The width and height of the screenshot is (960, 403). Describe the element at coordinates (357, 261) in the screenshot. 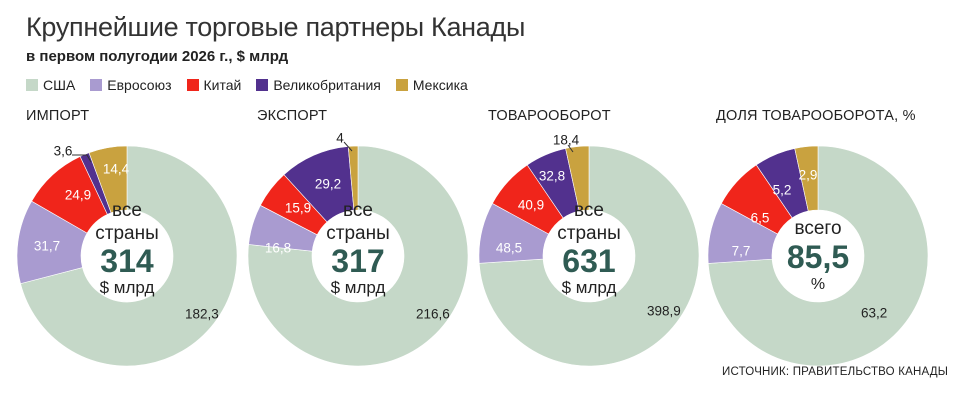

I see `center-total-value: 317` at that location.